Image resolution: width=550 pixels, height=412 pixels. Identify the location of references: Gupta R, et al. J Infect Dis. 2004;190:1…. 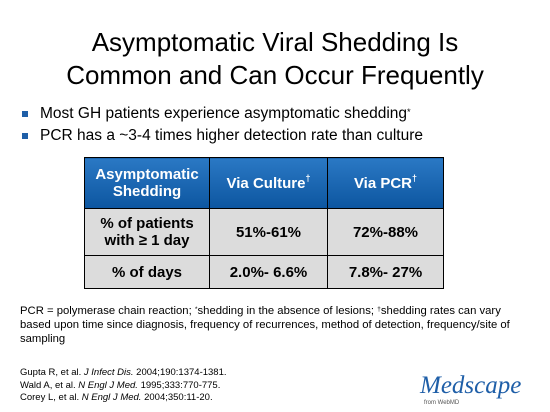
(123, 386).